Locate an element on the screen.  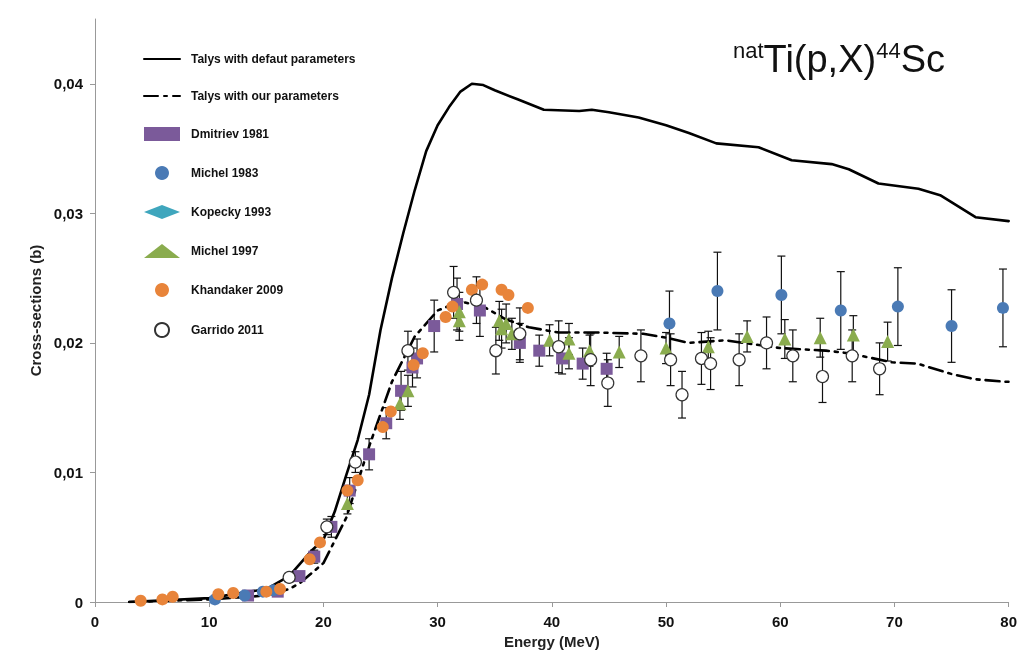
legend-label: Michel 1983 is located at coordinates (225, 173).